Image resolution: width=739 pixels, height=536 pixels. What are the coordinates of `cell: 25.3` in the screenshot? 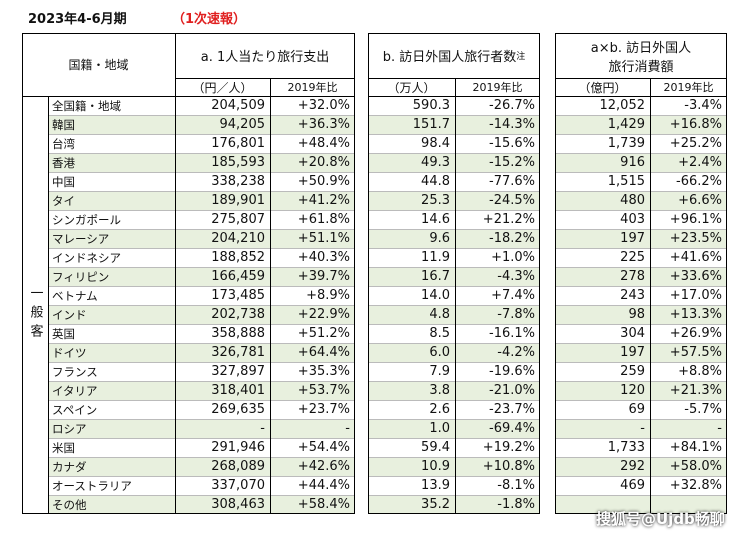 It's located at (435, 200).